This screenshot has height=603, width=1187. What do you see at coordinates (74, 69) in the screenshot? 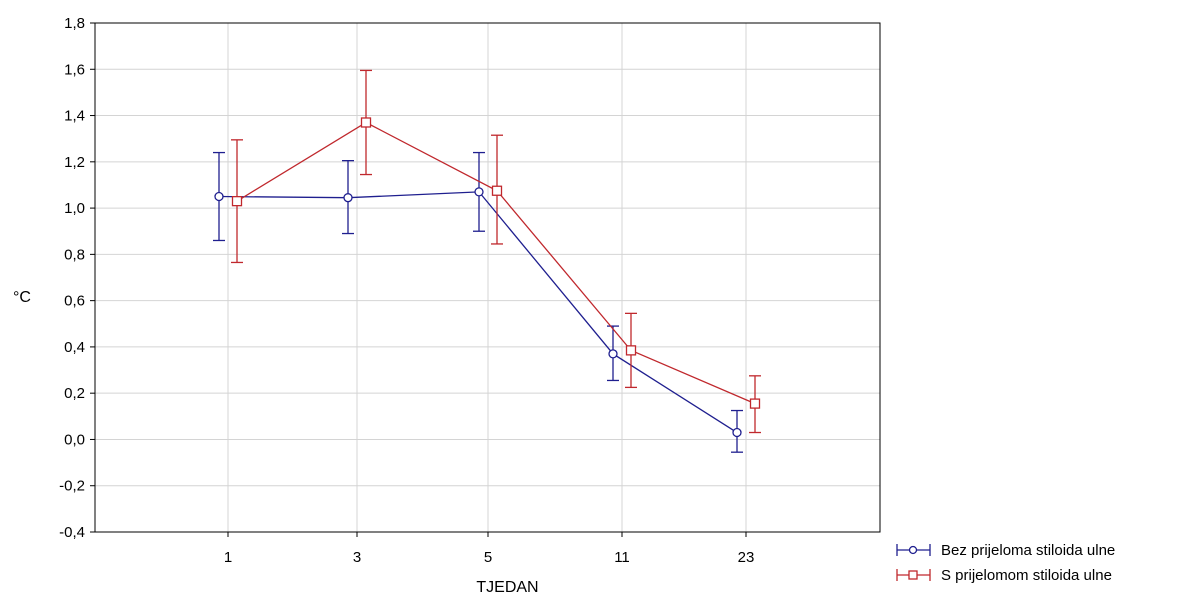
I see `y-tick-label: 1,6` at bounding box center [74, 69].